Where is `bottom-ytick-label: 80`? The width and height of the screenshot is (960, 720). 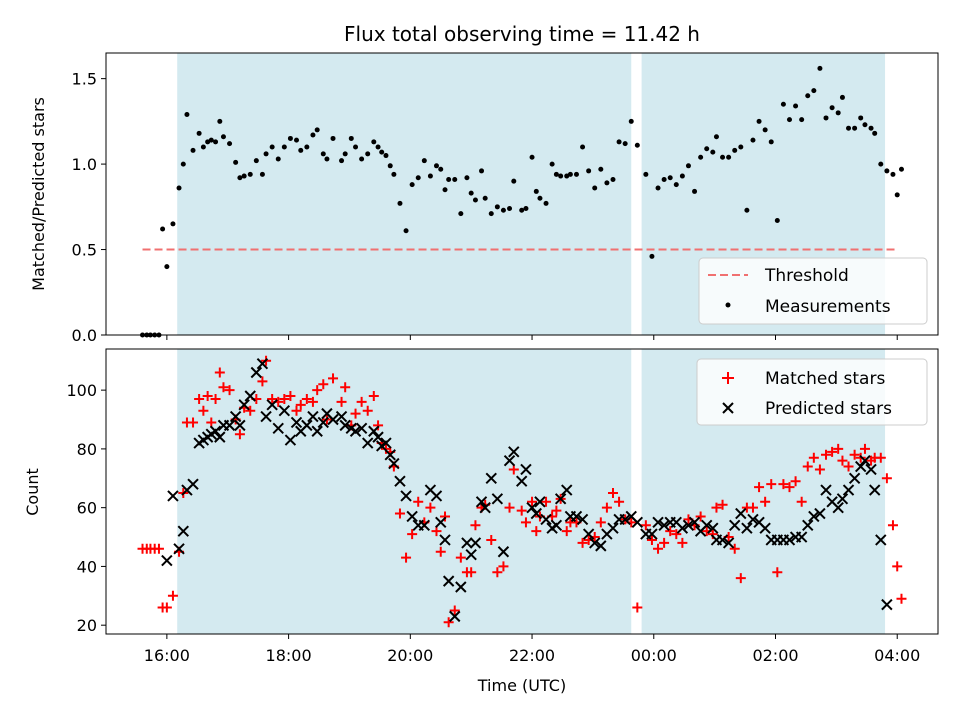 bottom-ytick-label: 80 is located at coordinates (87, 449).